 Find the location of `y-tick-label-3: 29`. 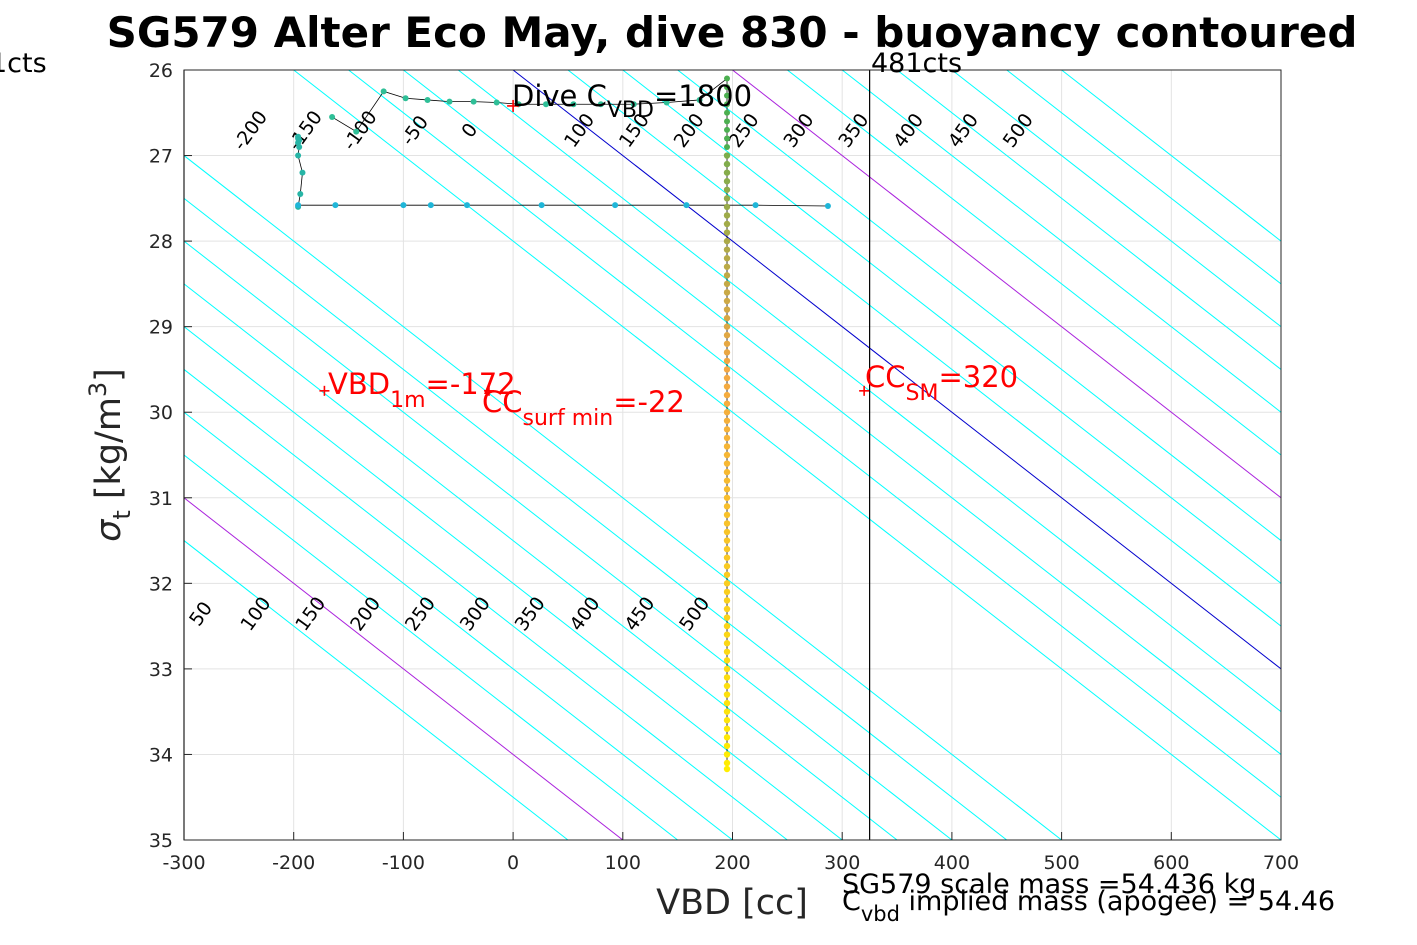

y-tick-label-3: 29 is located at coordinates (161, 328).